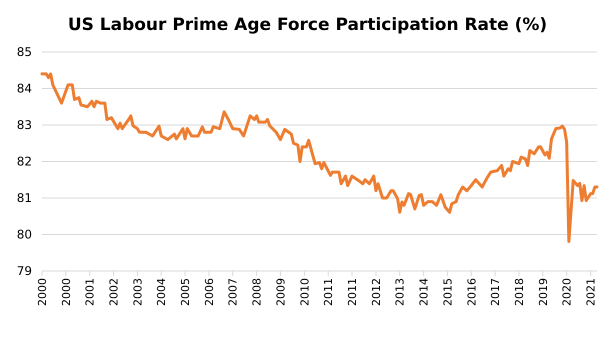 This screenshot has height=346, width=615. I want to click on x-tick-label: 2014, so click(424, 292).